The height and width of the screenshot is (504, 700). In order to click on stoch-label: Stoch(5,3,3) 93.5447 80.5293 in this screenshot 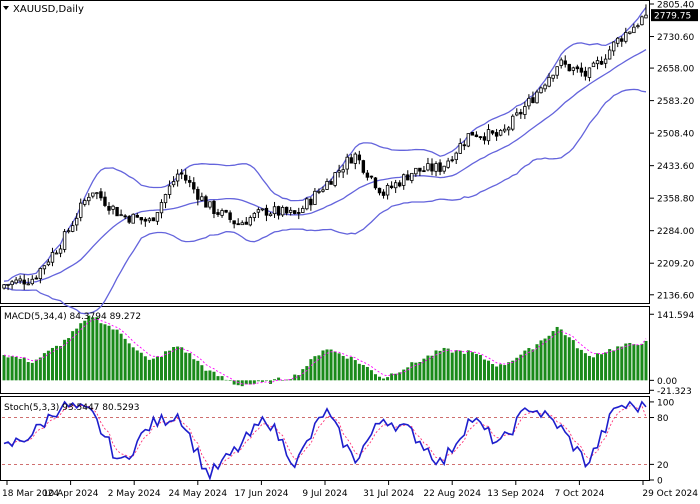, I will do `click(71, 408)`.